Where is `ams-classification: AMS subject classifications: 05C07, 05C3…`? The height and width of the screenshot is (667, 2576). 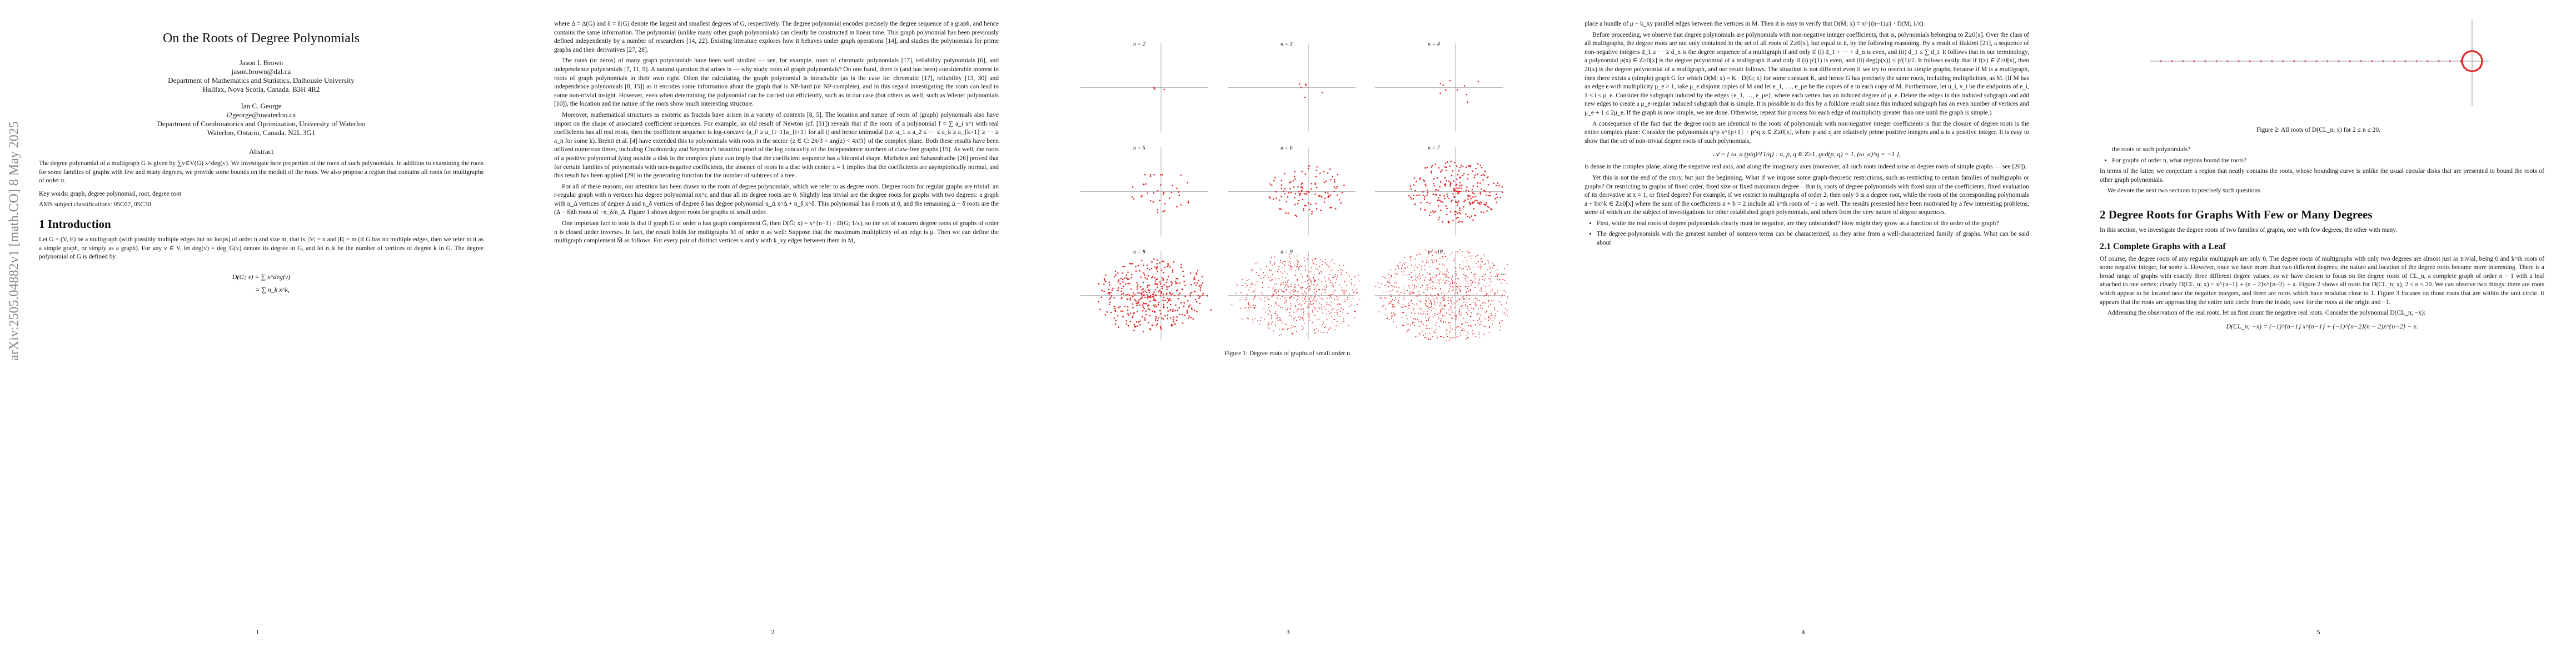 ams-classification: AMS subject classifications: 05C07, 05C3… is located at coordinates (95, 204).